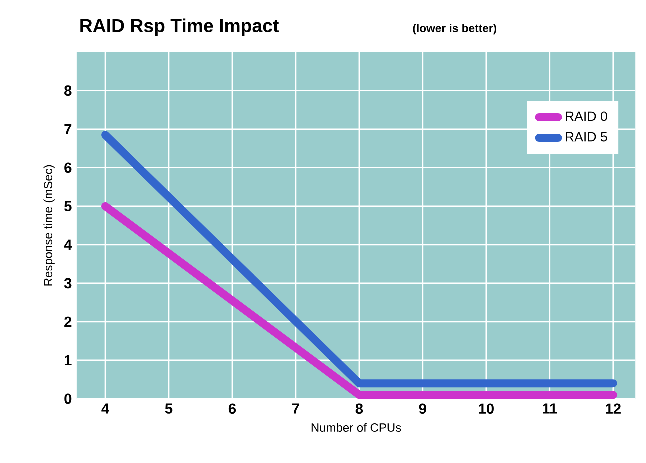 The image size is (646, 463). Describe the element at coordinates (49, 225) in the screenshot. I see `y-axis-title: Response time (mSec)` at that location.